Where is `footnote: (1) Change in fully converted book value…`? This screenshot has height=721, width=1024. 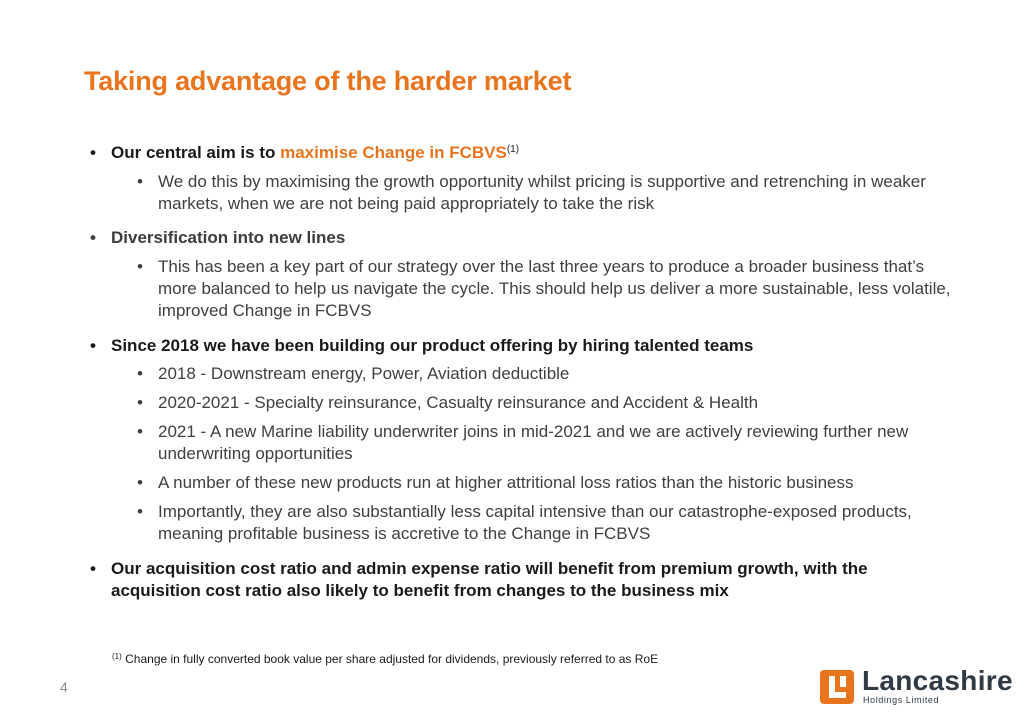
footnote: (1) Change in fully converted book value… is located at coordinates (385, 659).